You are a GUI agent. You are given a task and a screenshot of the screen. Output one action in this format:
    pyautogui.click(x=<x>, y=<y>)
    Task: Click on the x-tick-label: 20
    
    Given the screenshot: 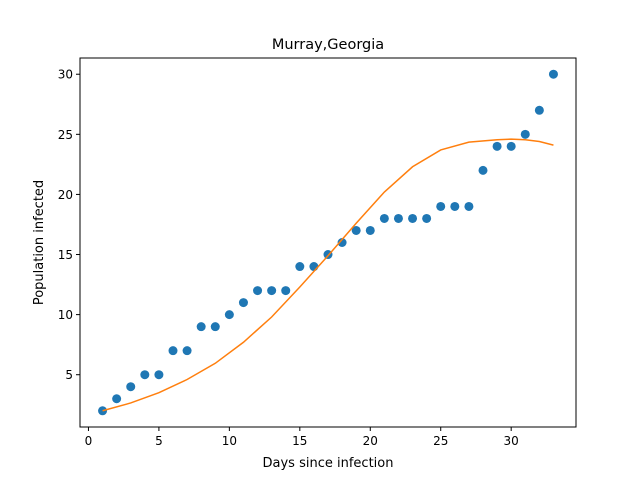 What is the action you would take?
    pyautogui.click(x=370, y=441)
    